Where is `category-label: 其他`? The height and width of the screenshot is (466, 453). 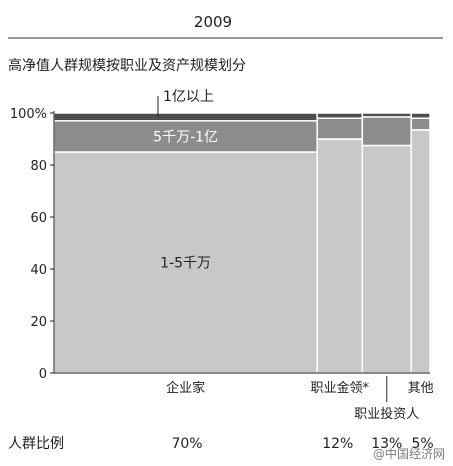 category-label: 其他 is located at coordinates (421, 388).